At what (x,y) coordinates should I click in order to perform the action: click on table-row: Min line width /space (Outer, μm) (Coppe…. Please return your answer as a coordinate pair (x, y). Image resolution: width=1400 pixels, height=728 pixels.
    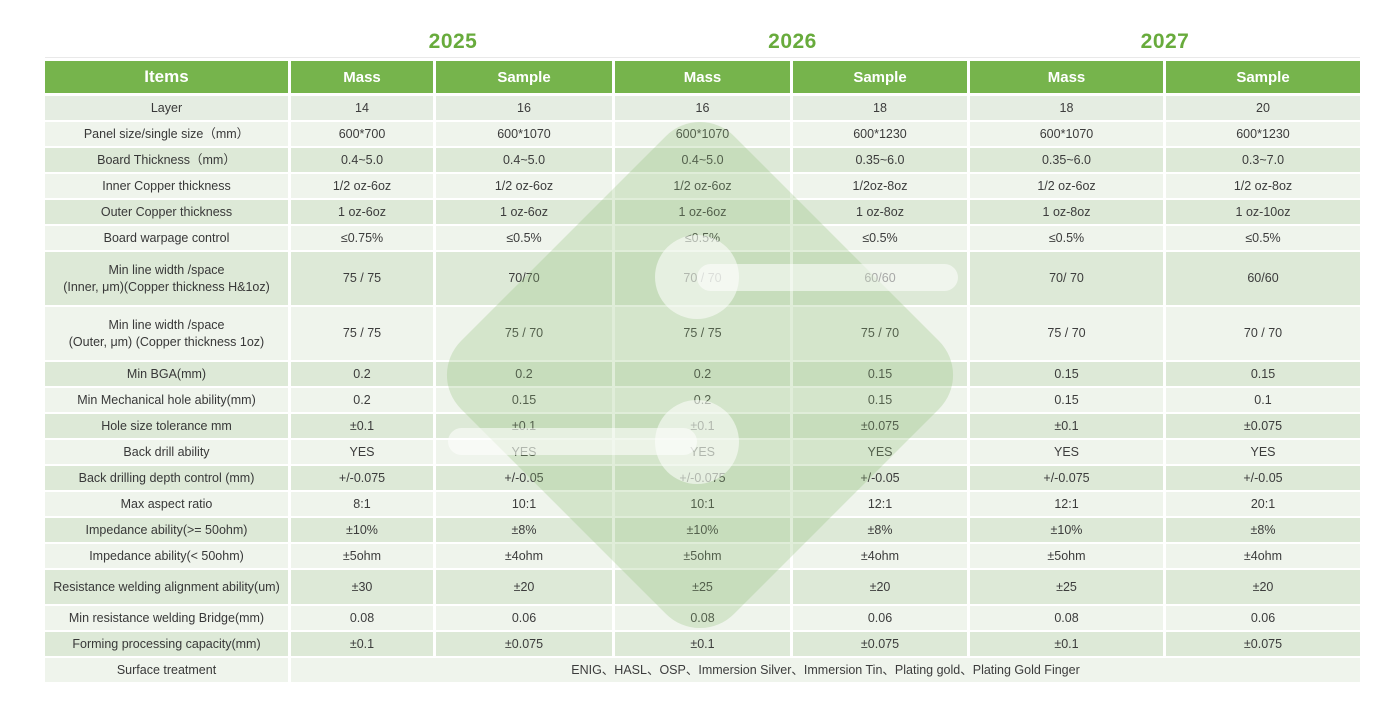
    Looking at the image, I should click on (702, 334).